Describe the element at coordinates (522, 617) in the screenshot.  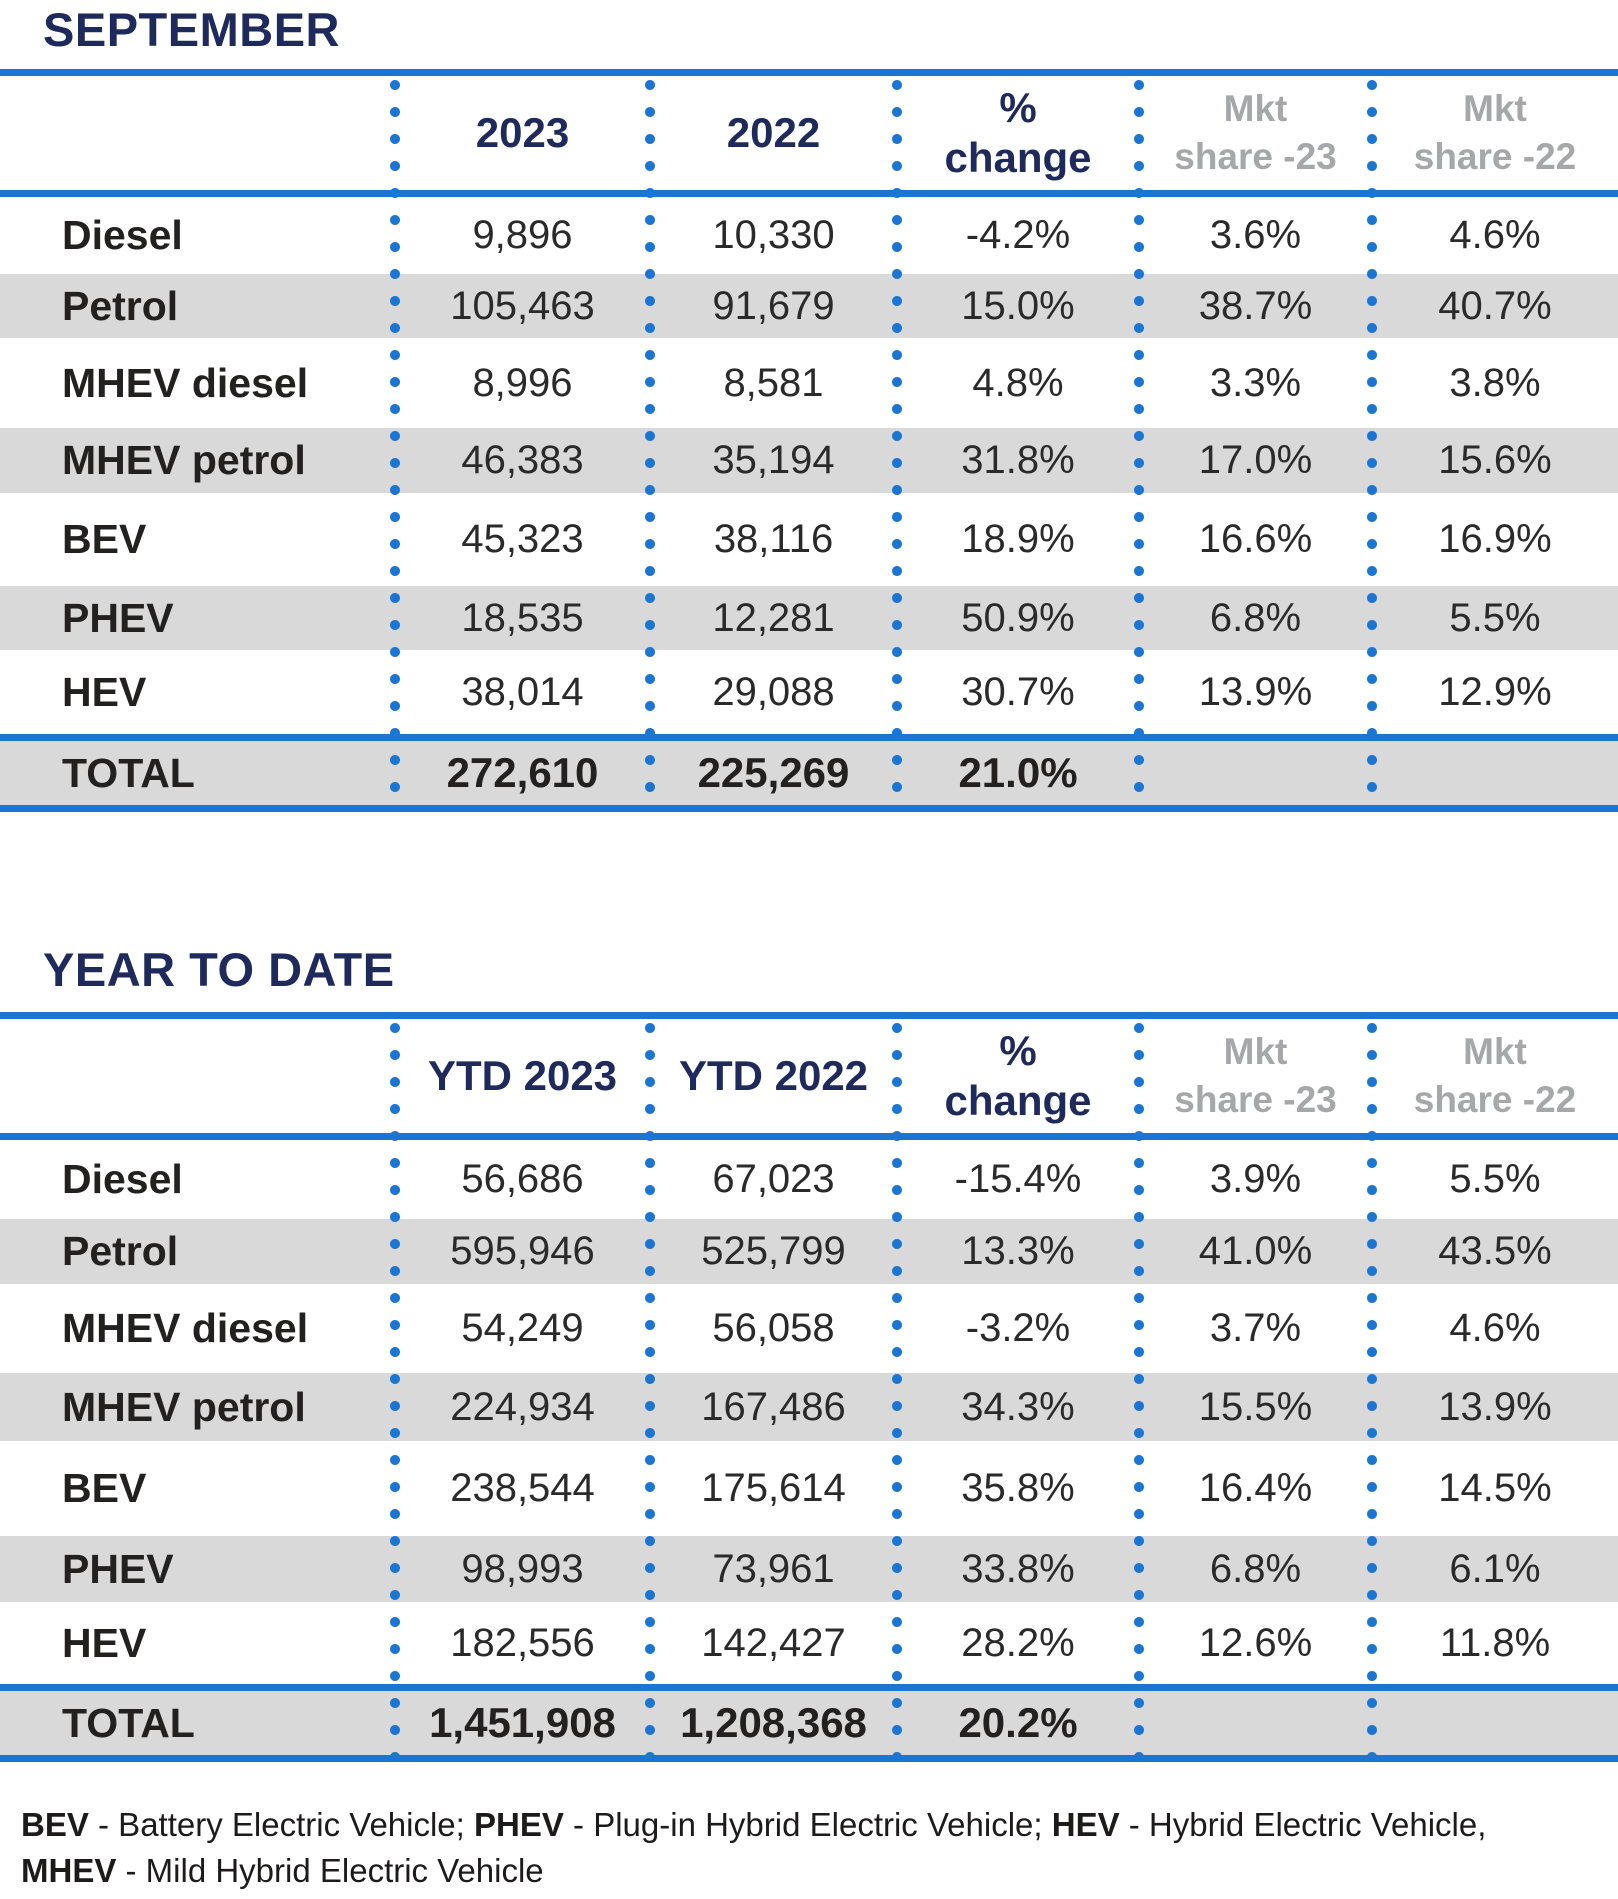
I see `value-2023: 18,535` at that location.